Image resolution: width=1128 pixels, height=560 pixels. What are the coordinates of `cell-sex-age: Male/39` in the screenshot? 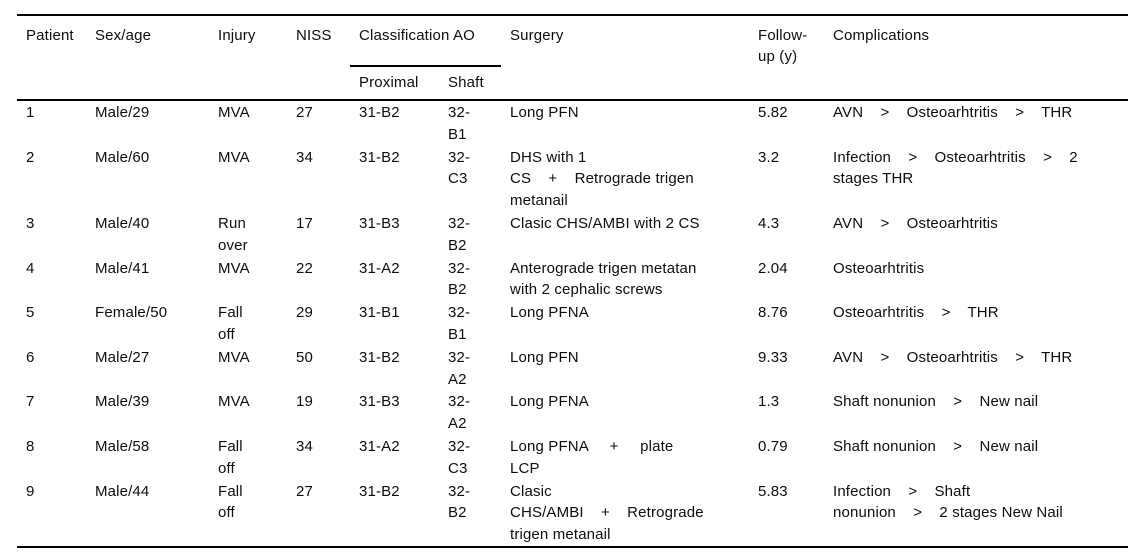 It's located at (122, 402).